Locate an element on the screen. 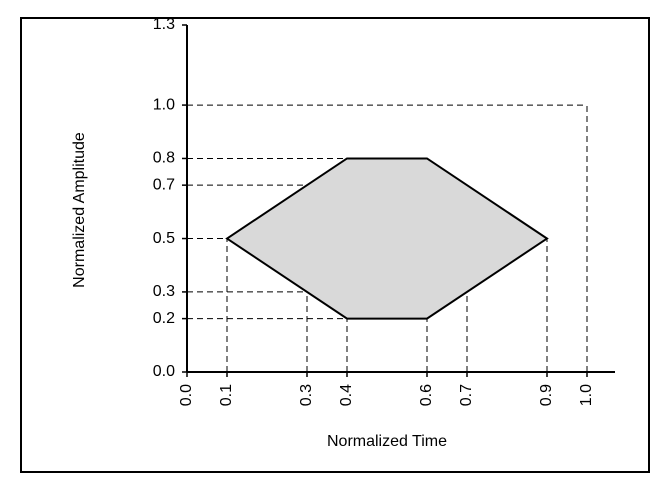 This screenshot has width=652, height=479. x-tick-label: 0.1 is located at coordinates (226, 395).